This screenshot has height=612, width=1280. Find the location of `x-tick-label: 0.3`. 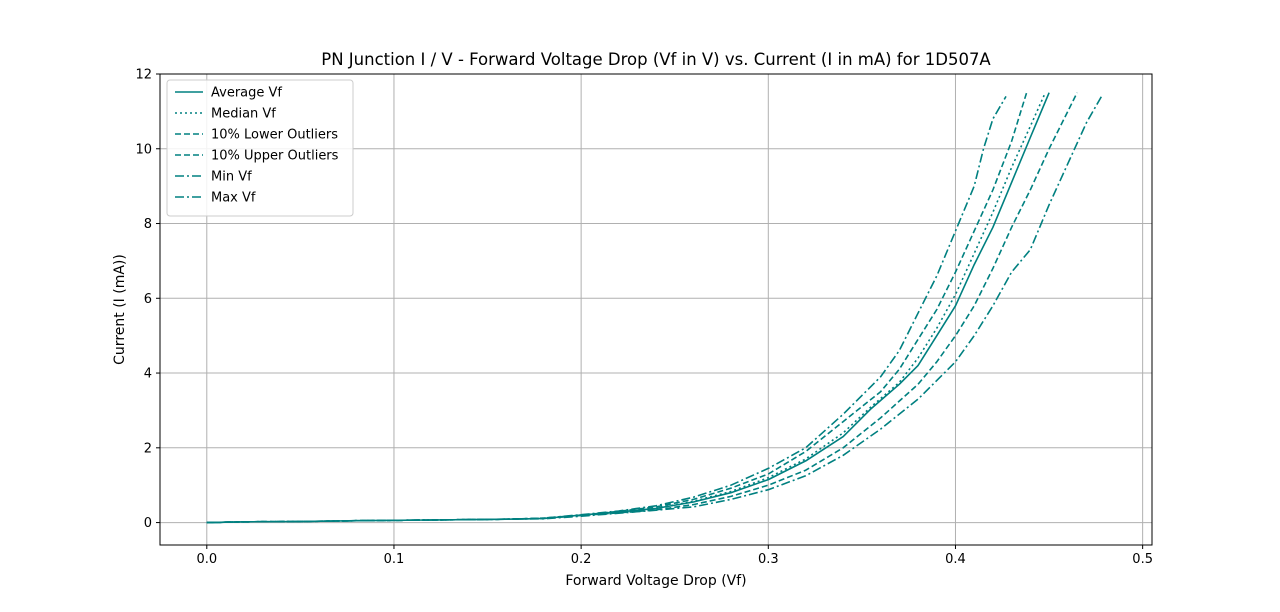

x-tick-label: 0.3 is located at coordinates (768, 559).